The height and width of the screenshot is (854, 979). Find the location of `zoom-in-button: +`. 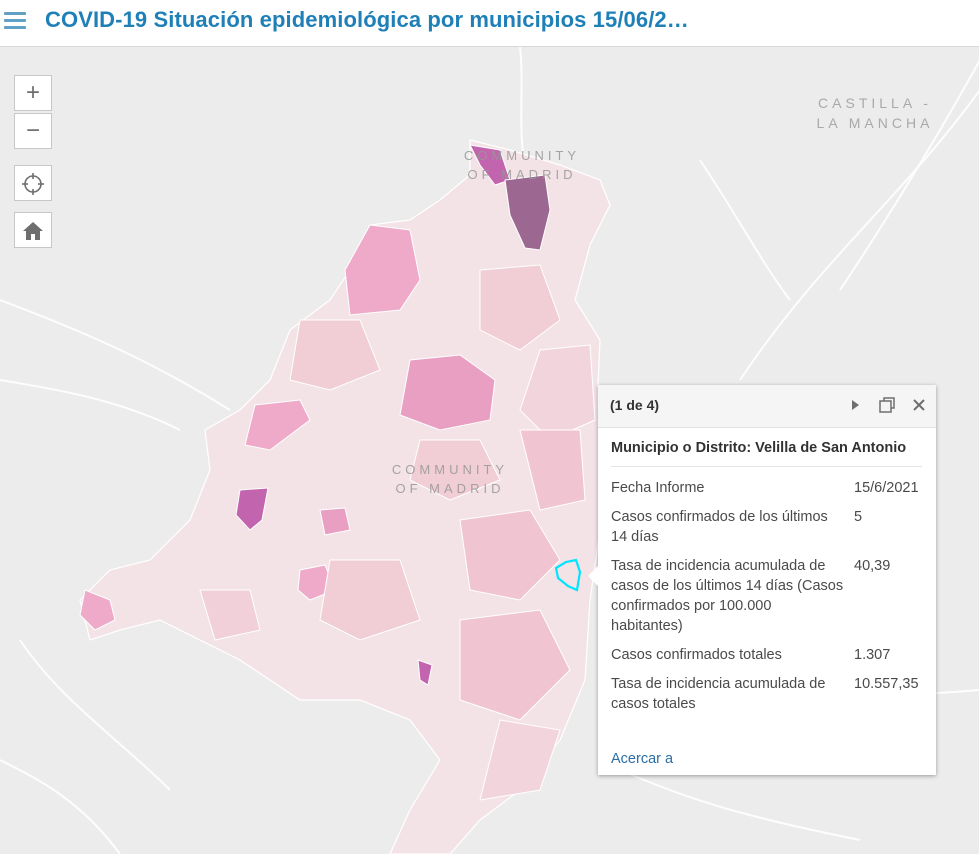

zoom-in-button: + is located at coordinates (33, 93).